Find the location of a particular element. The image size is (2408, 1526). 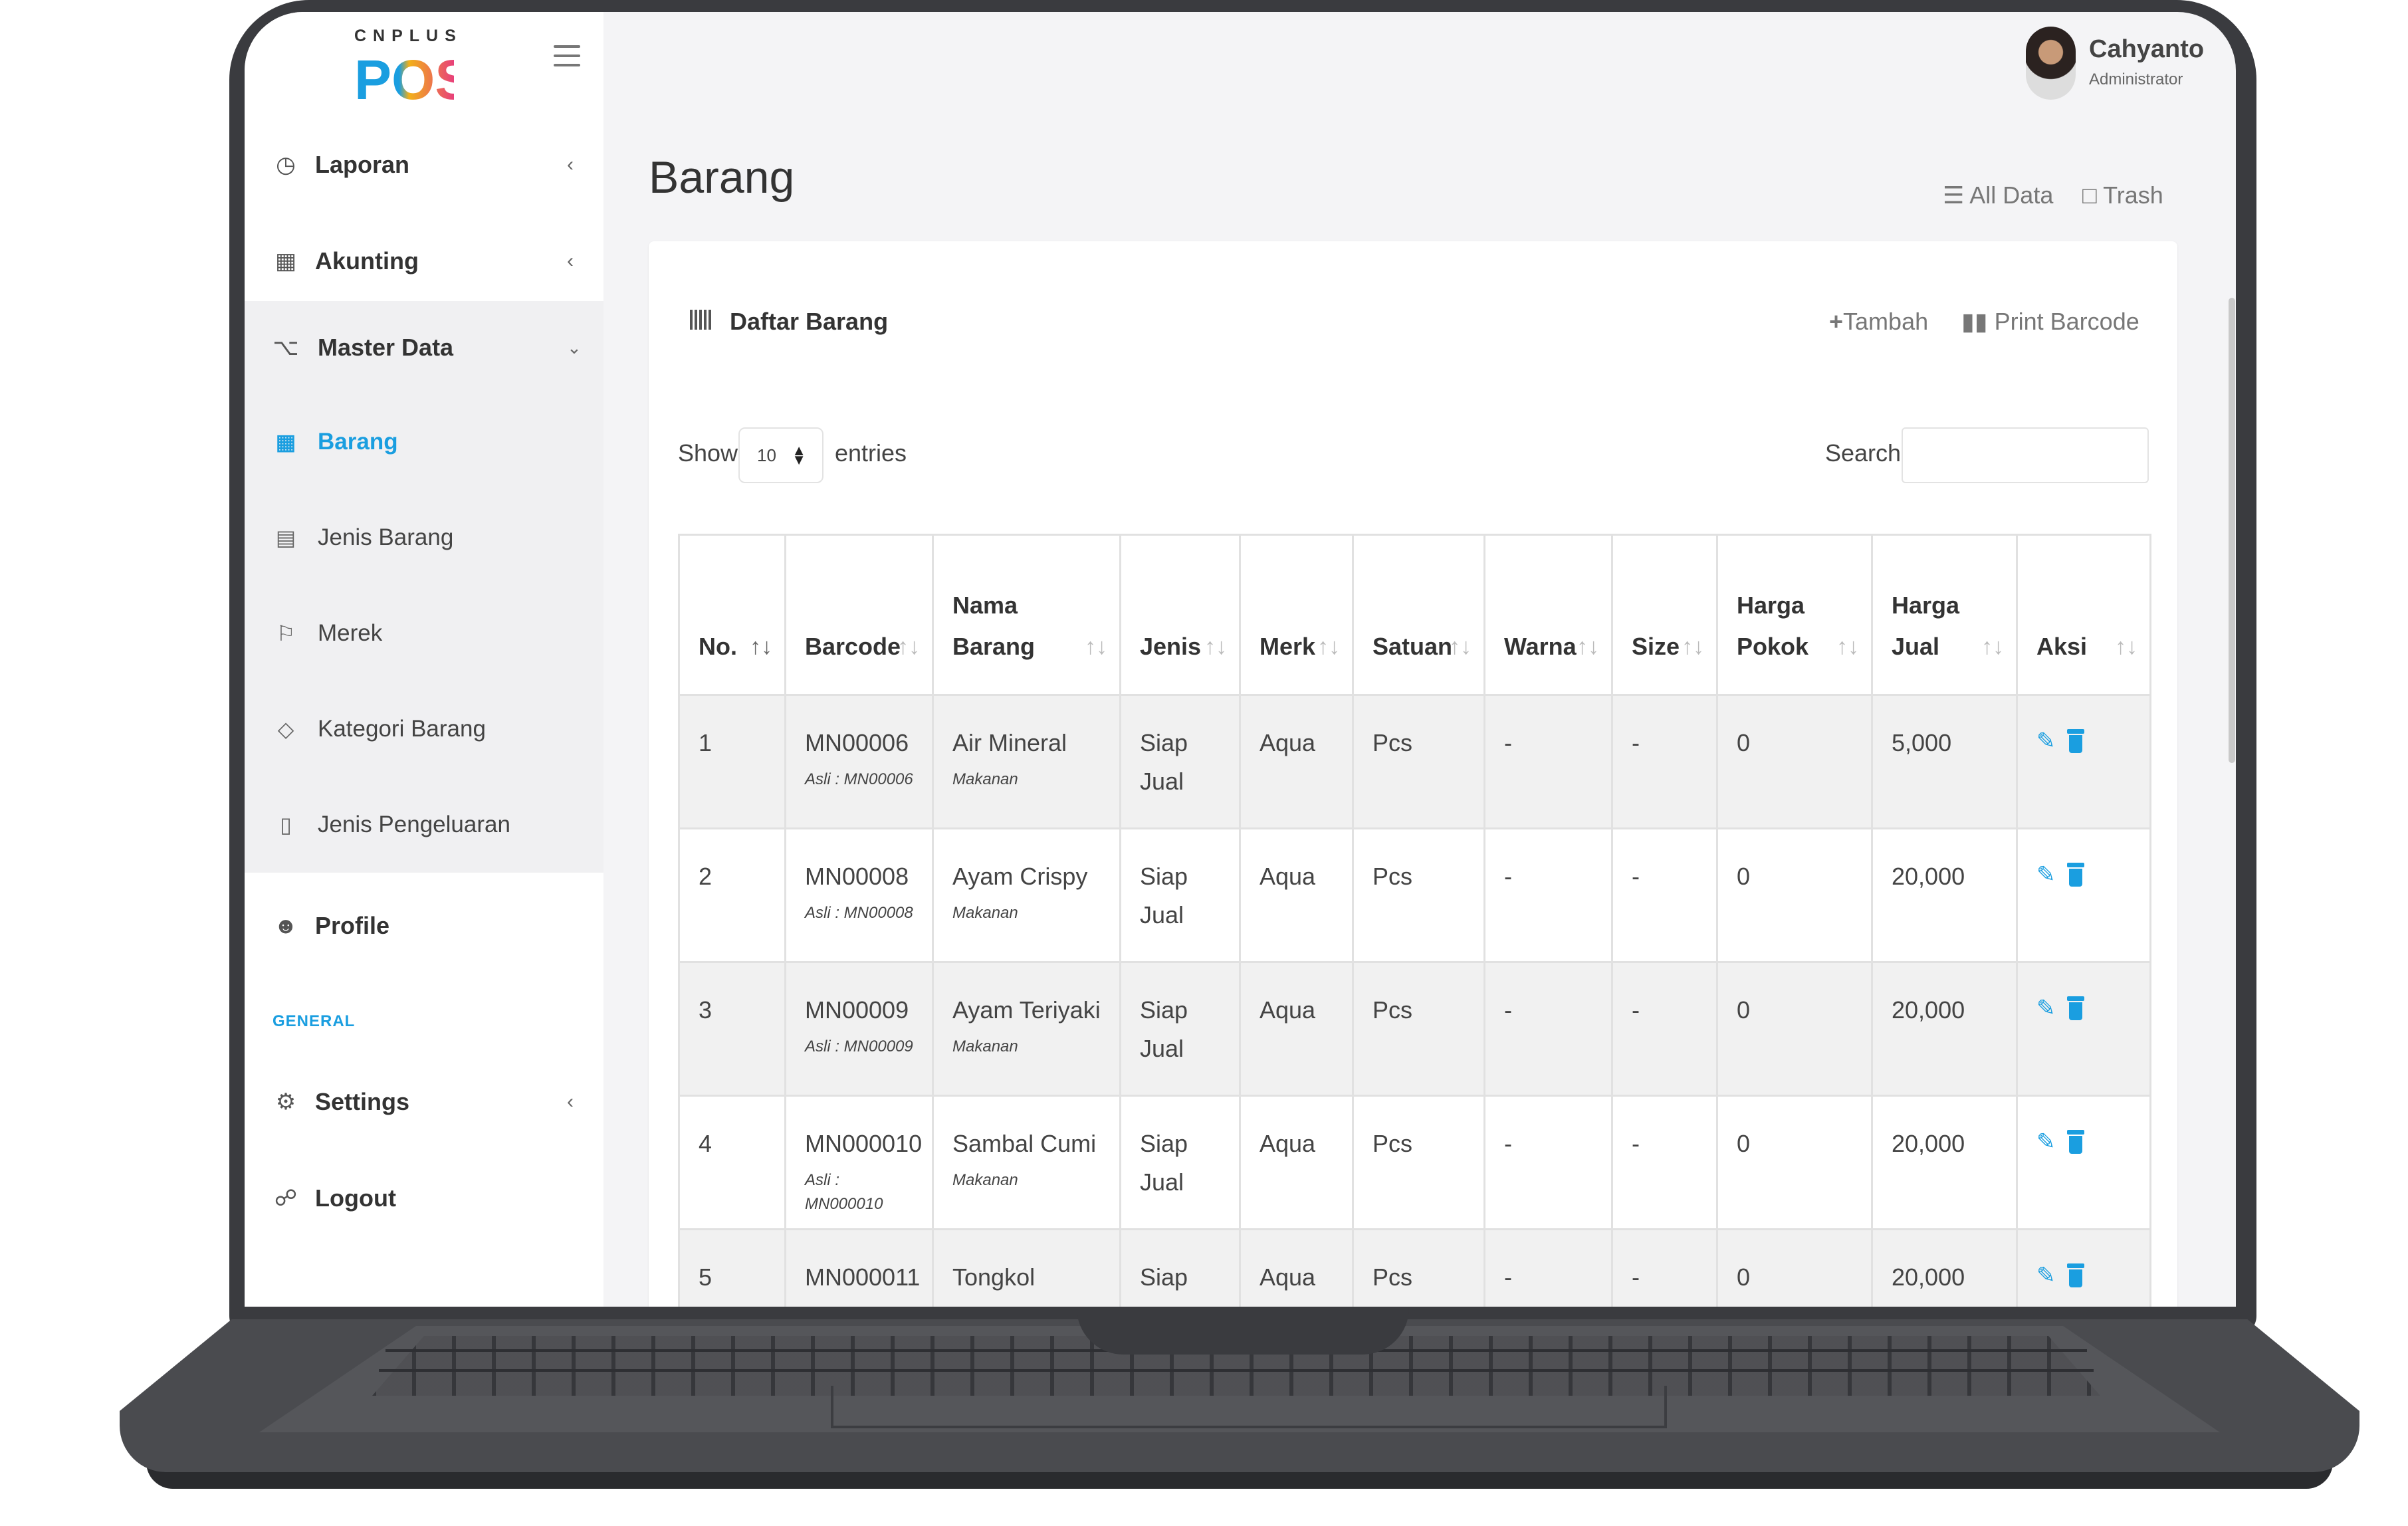

trash-outline-icon: □ is located at coordinates (2093, 195).